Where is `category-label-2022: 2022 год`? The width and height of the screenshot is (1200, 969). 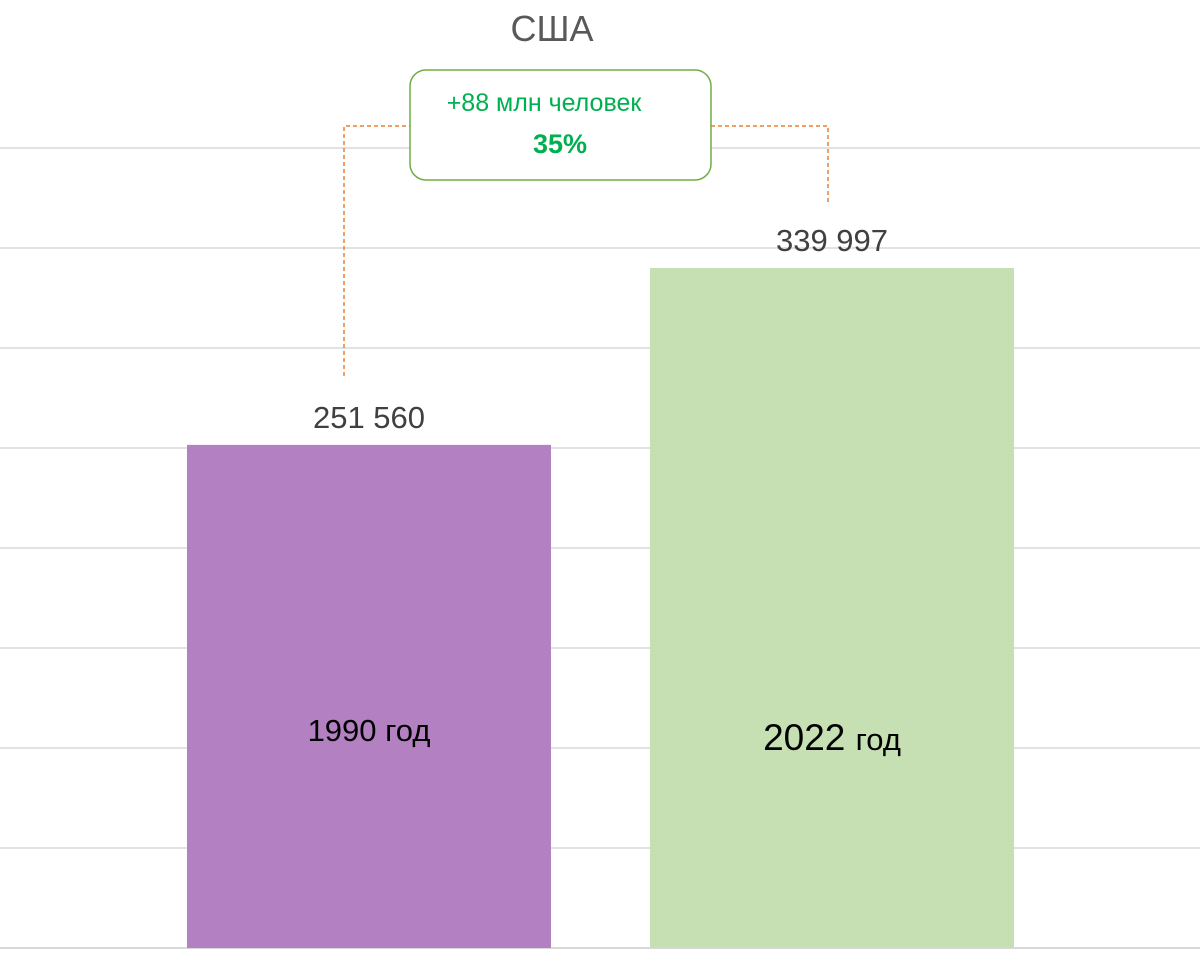
category-label-2022: 2022 год is located at coordinates (832, 737).